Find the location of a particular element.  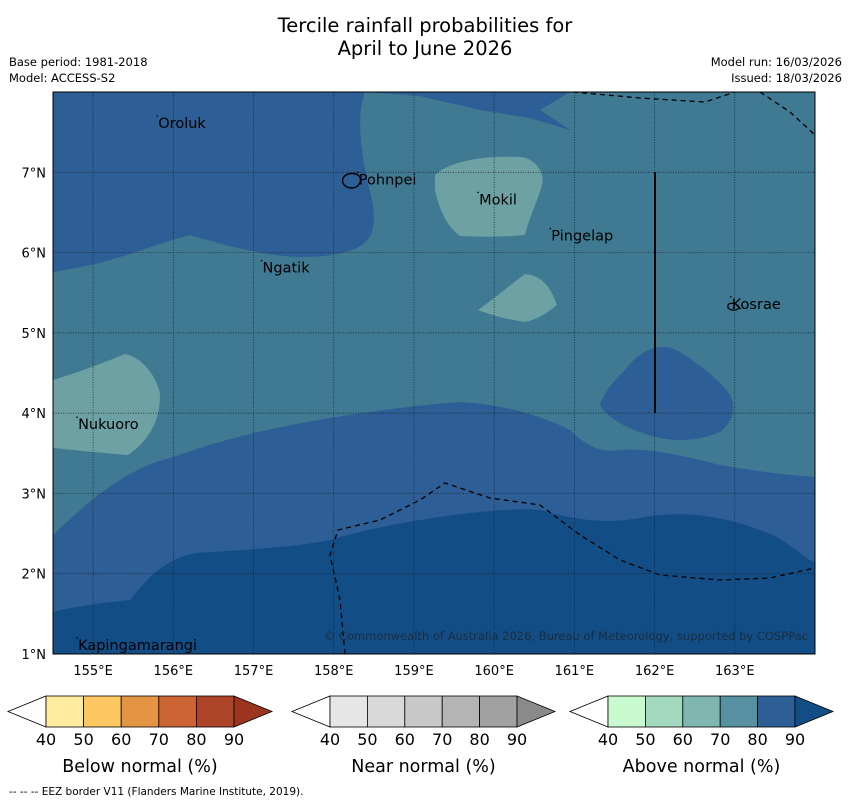

lon-label: 158°E is located at coordinates (334, 671).